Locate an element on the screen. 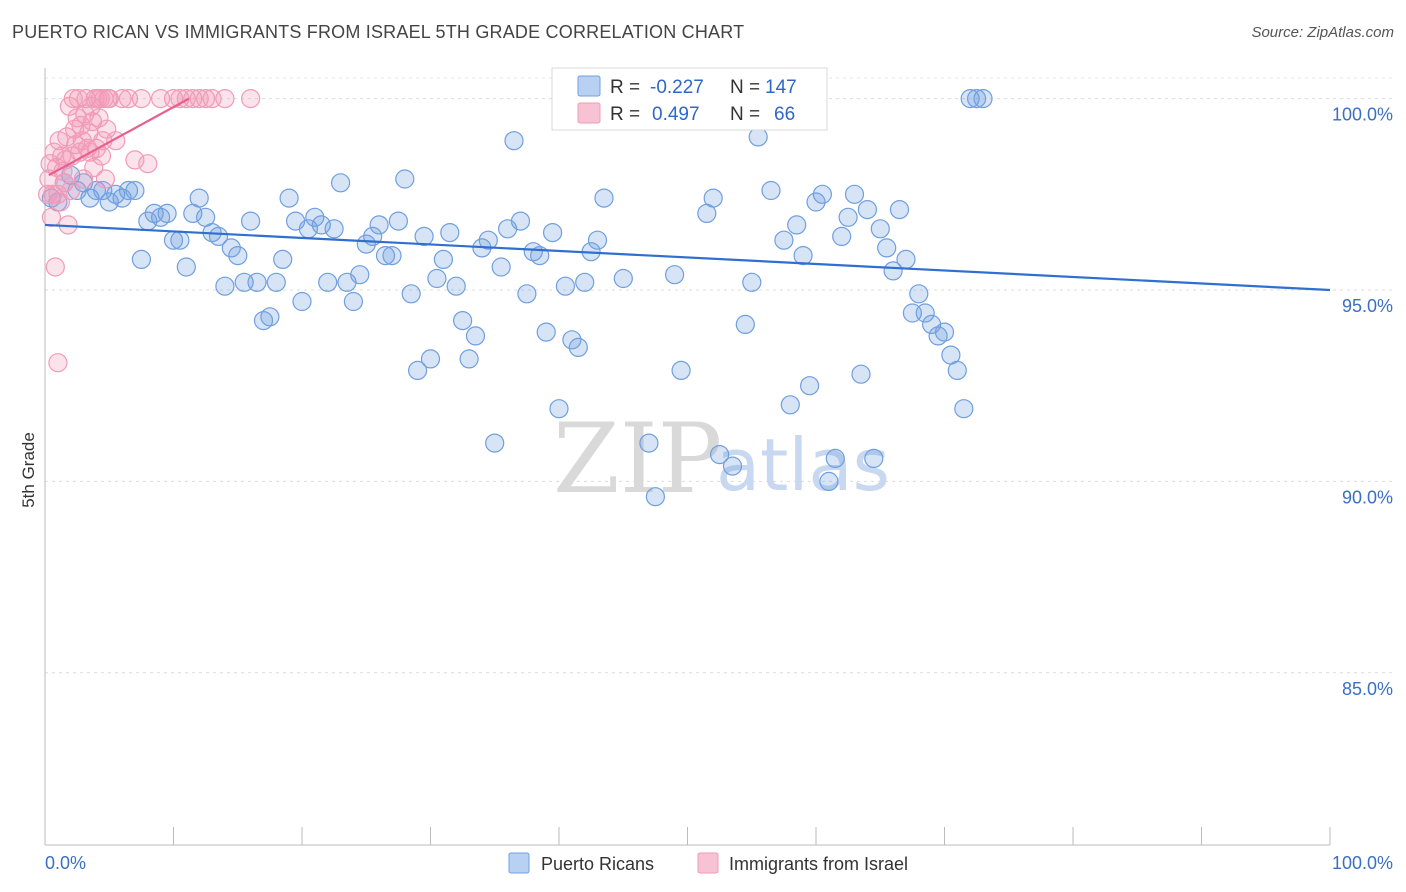 The height and width of the screenshot is (892, 1406). x-tick-labels: 0.0% 100.0% is located at coordinates (719, 863).